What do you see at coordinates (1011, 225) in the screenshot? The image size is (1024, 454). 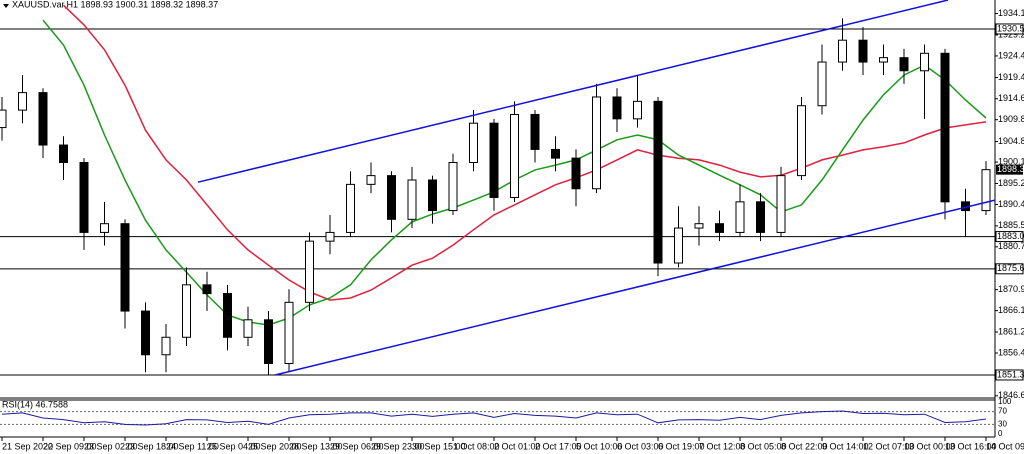 I see `y-tick-label: 1885.50` at bounding box center [1011, 225].